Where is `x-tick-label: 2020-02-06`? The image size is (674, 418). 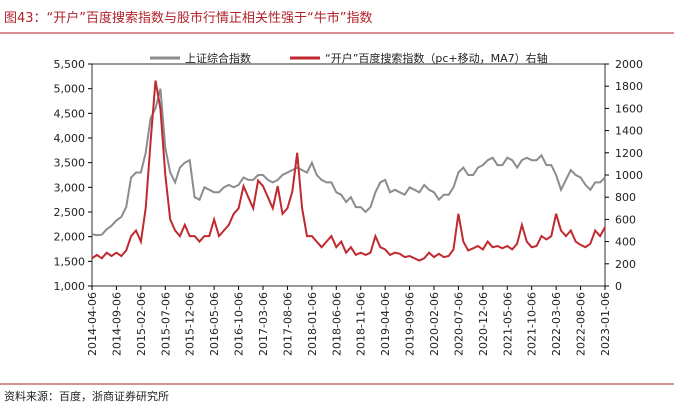 x-tick-label: 2020-02-06 is located at coordinates (434, 324).